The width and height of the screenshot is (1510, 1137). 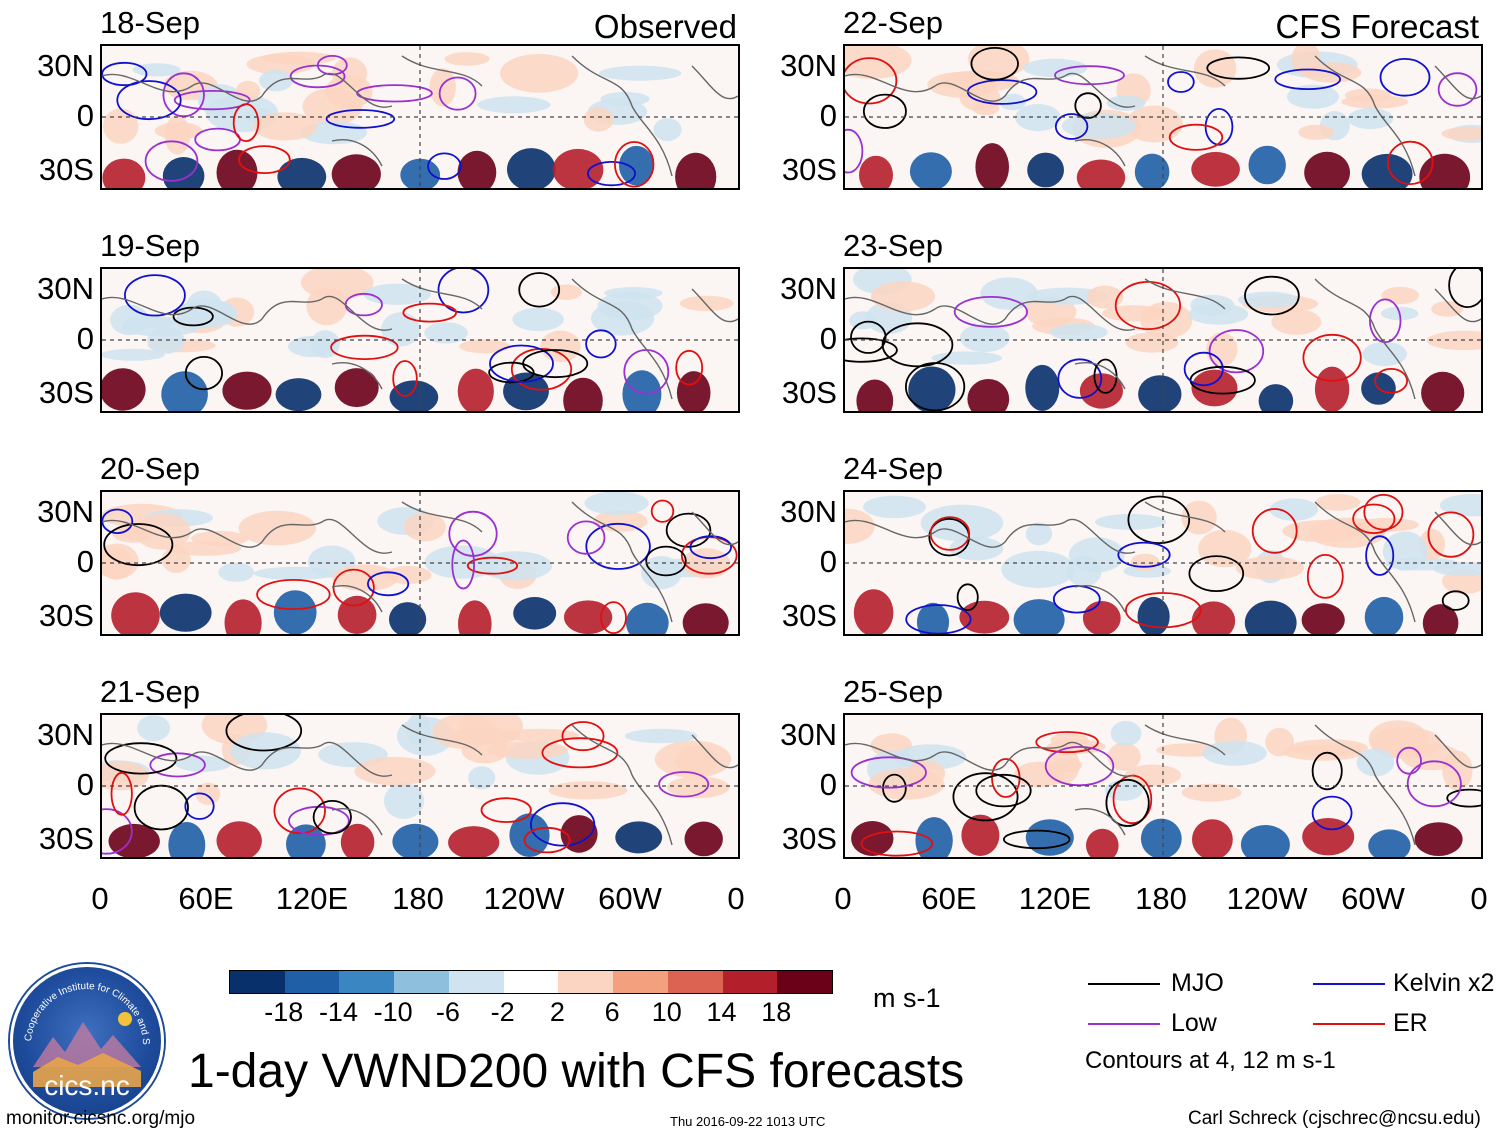 I want to click on x-label-observed: 120W, so click(x=524, y=898).